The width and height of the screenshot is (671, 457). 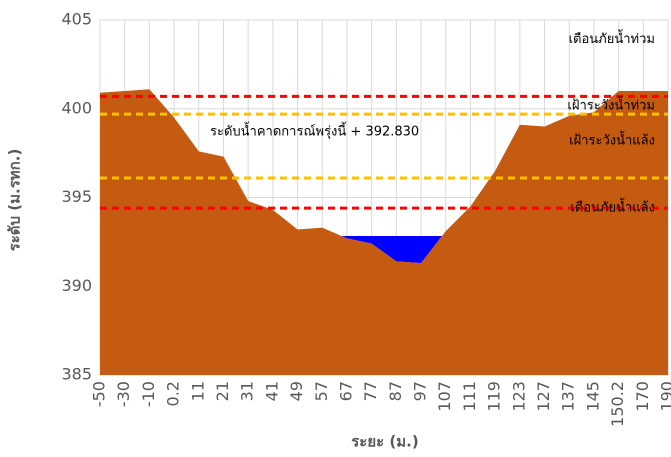 I want to click on x-tick-label: 170, so click(x=642, y=396).